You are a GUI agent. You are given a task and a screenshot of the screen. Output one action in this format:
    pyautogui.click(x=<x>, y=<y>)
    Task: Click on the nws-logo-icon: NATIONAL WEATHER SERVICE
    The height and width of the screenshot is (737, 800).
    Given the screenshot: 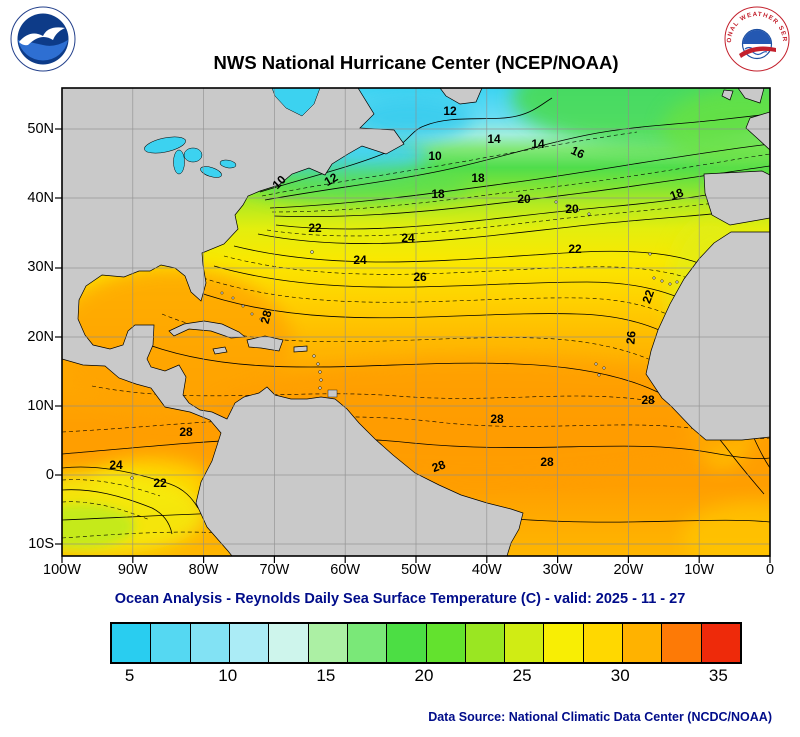 What is the action you would take?
    pyautogui.click(x=755, y=36)
    